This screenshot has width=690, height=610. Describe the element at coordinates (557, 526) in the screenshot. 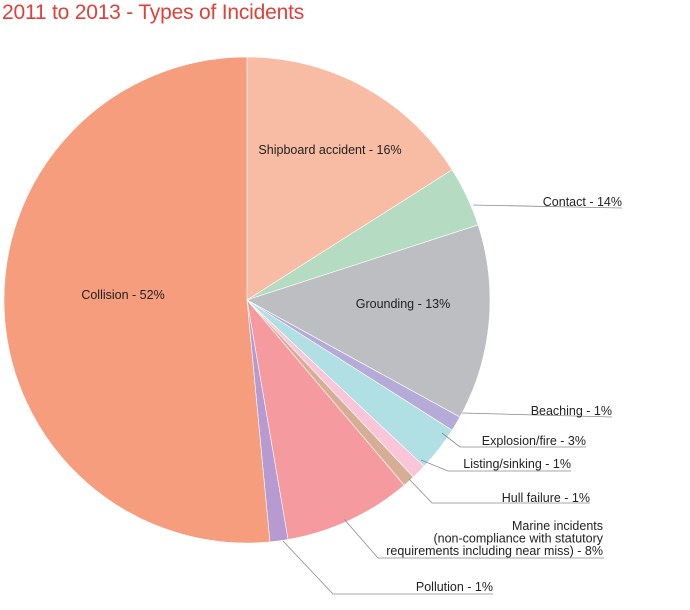

I see `slice-label-line: Marine incidents` at that location.